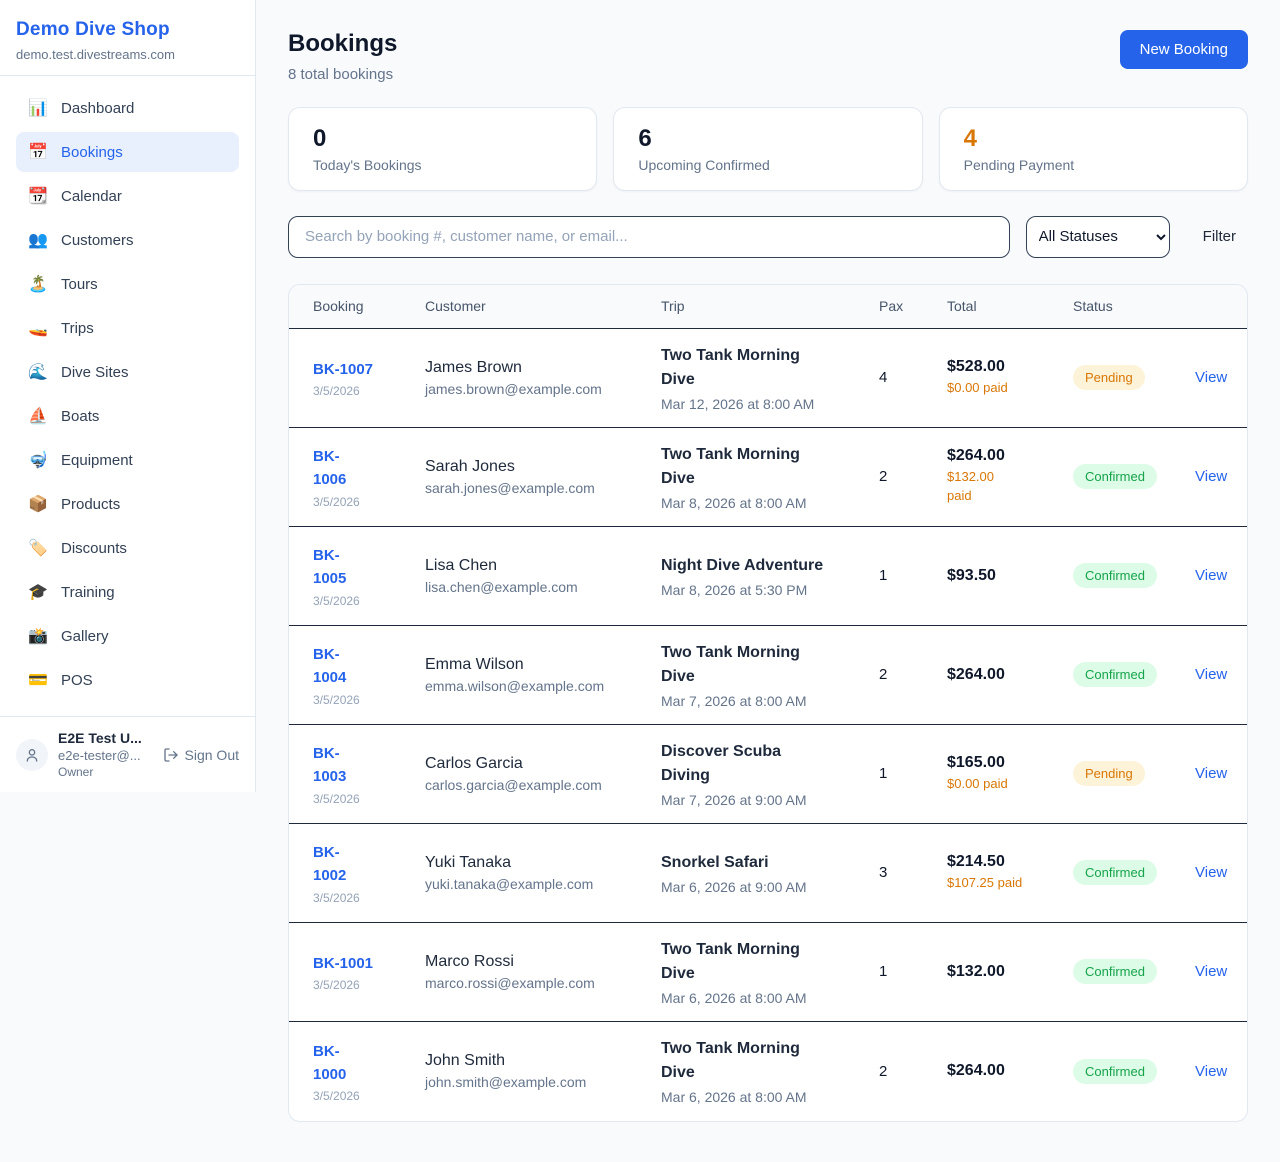  What do you see at coordinates (127, 372) in the screenshot?
I see `sidebar-item-dive-sites: 🌊 Dive Sites` at bounding box center [127, 372].